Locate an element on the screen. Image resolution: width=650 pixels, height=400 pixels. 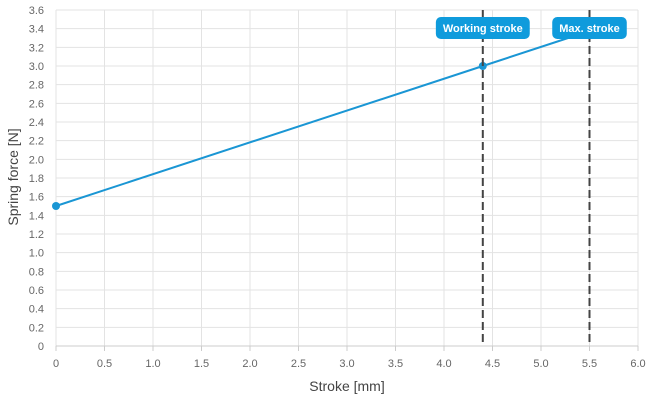
y-axis-title: Spring force [N] is located at coordinates (13, 176).